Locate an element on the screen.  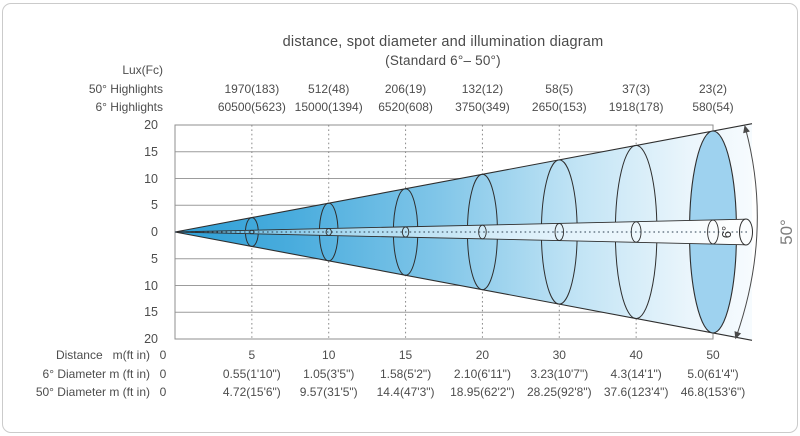
footer-value: 20 is located at coordinates (482, 355).